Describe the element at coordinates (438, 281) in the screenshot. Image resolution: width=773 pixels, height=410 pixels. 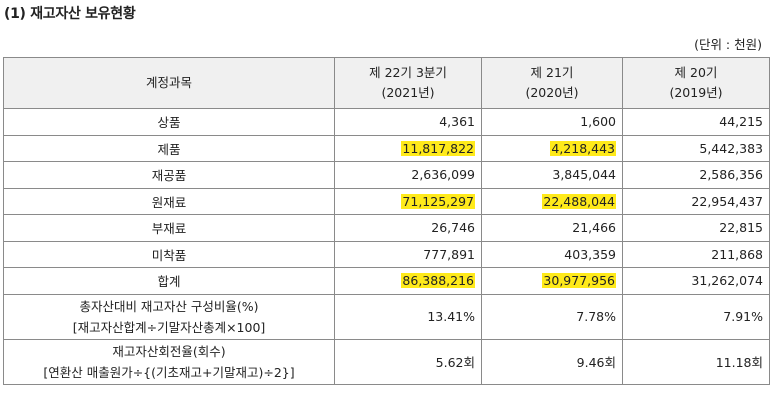
I see `value-text: 86,388,216` at that location.